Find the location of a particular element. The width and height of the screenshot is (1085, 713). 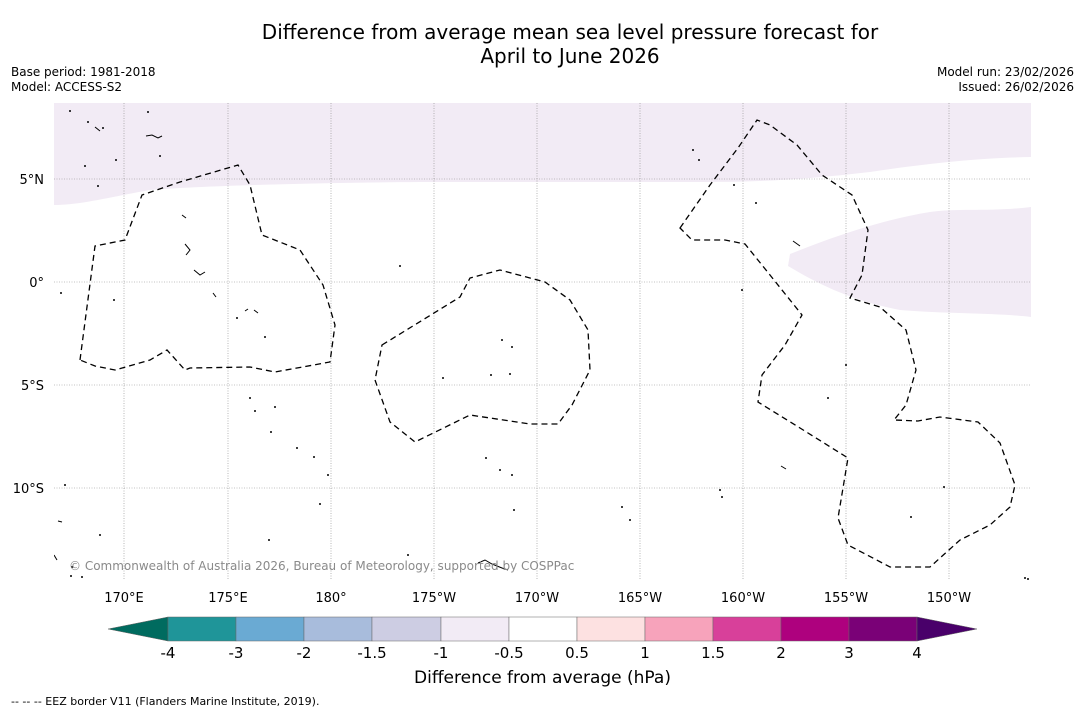

lon-label-170w: 170°W is located at coordinates (537, 598).